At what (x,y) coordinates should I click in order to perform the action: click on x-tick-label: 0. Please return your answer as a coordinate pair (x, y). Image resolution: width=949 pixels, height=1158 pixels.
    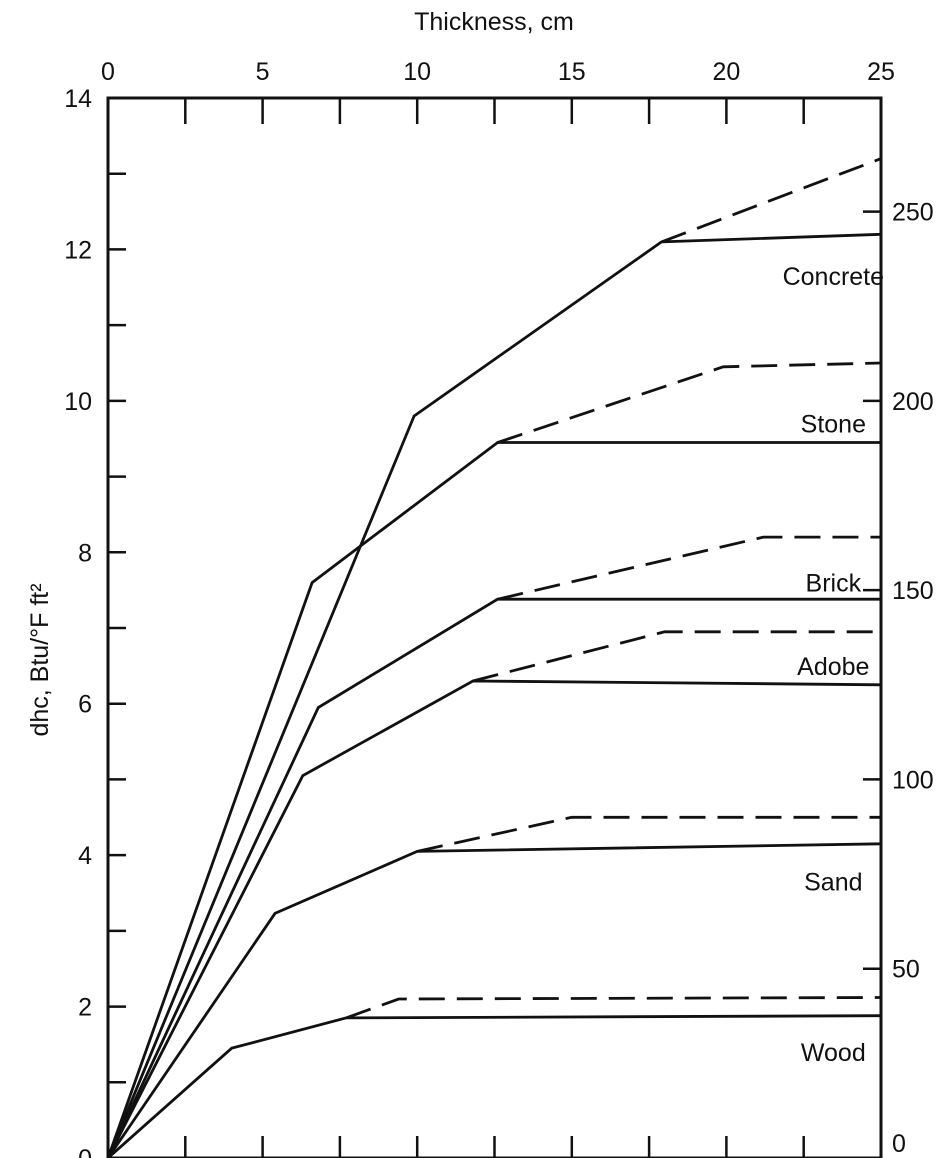
    Looking at the image, I should click on (108, 72).